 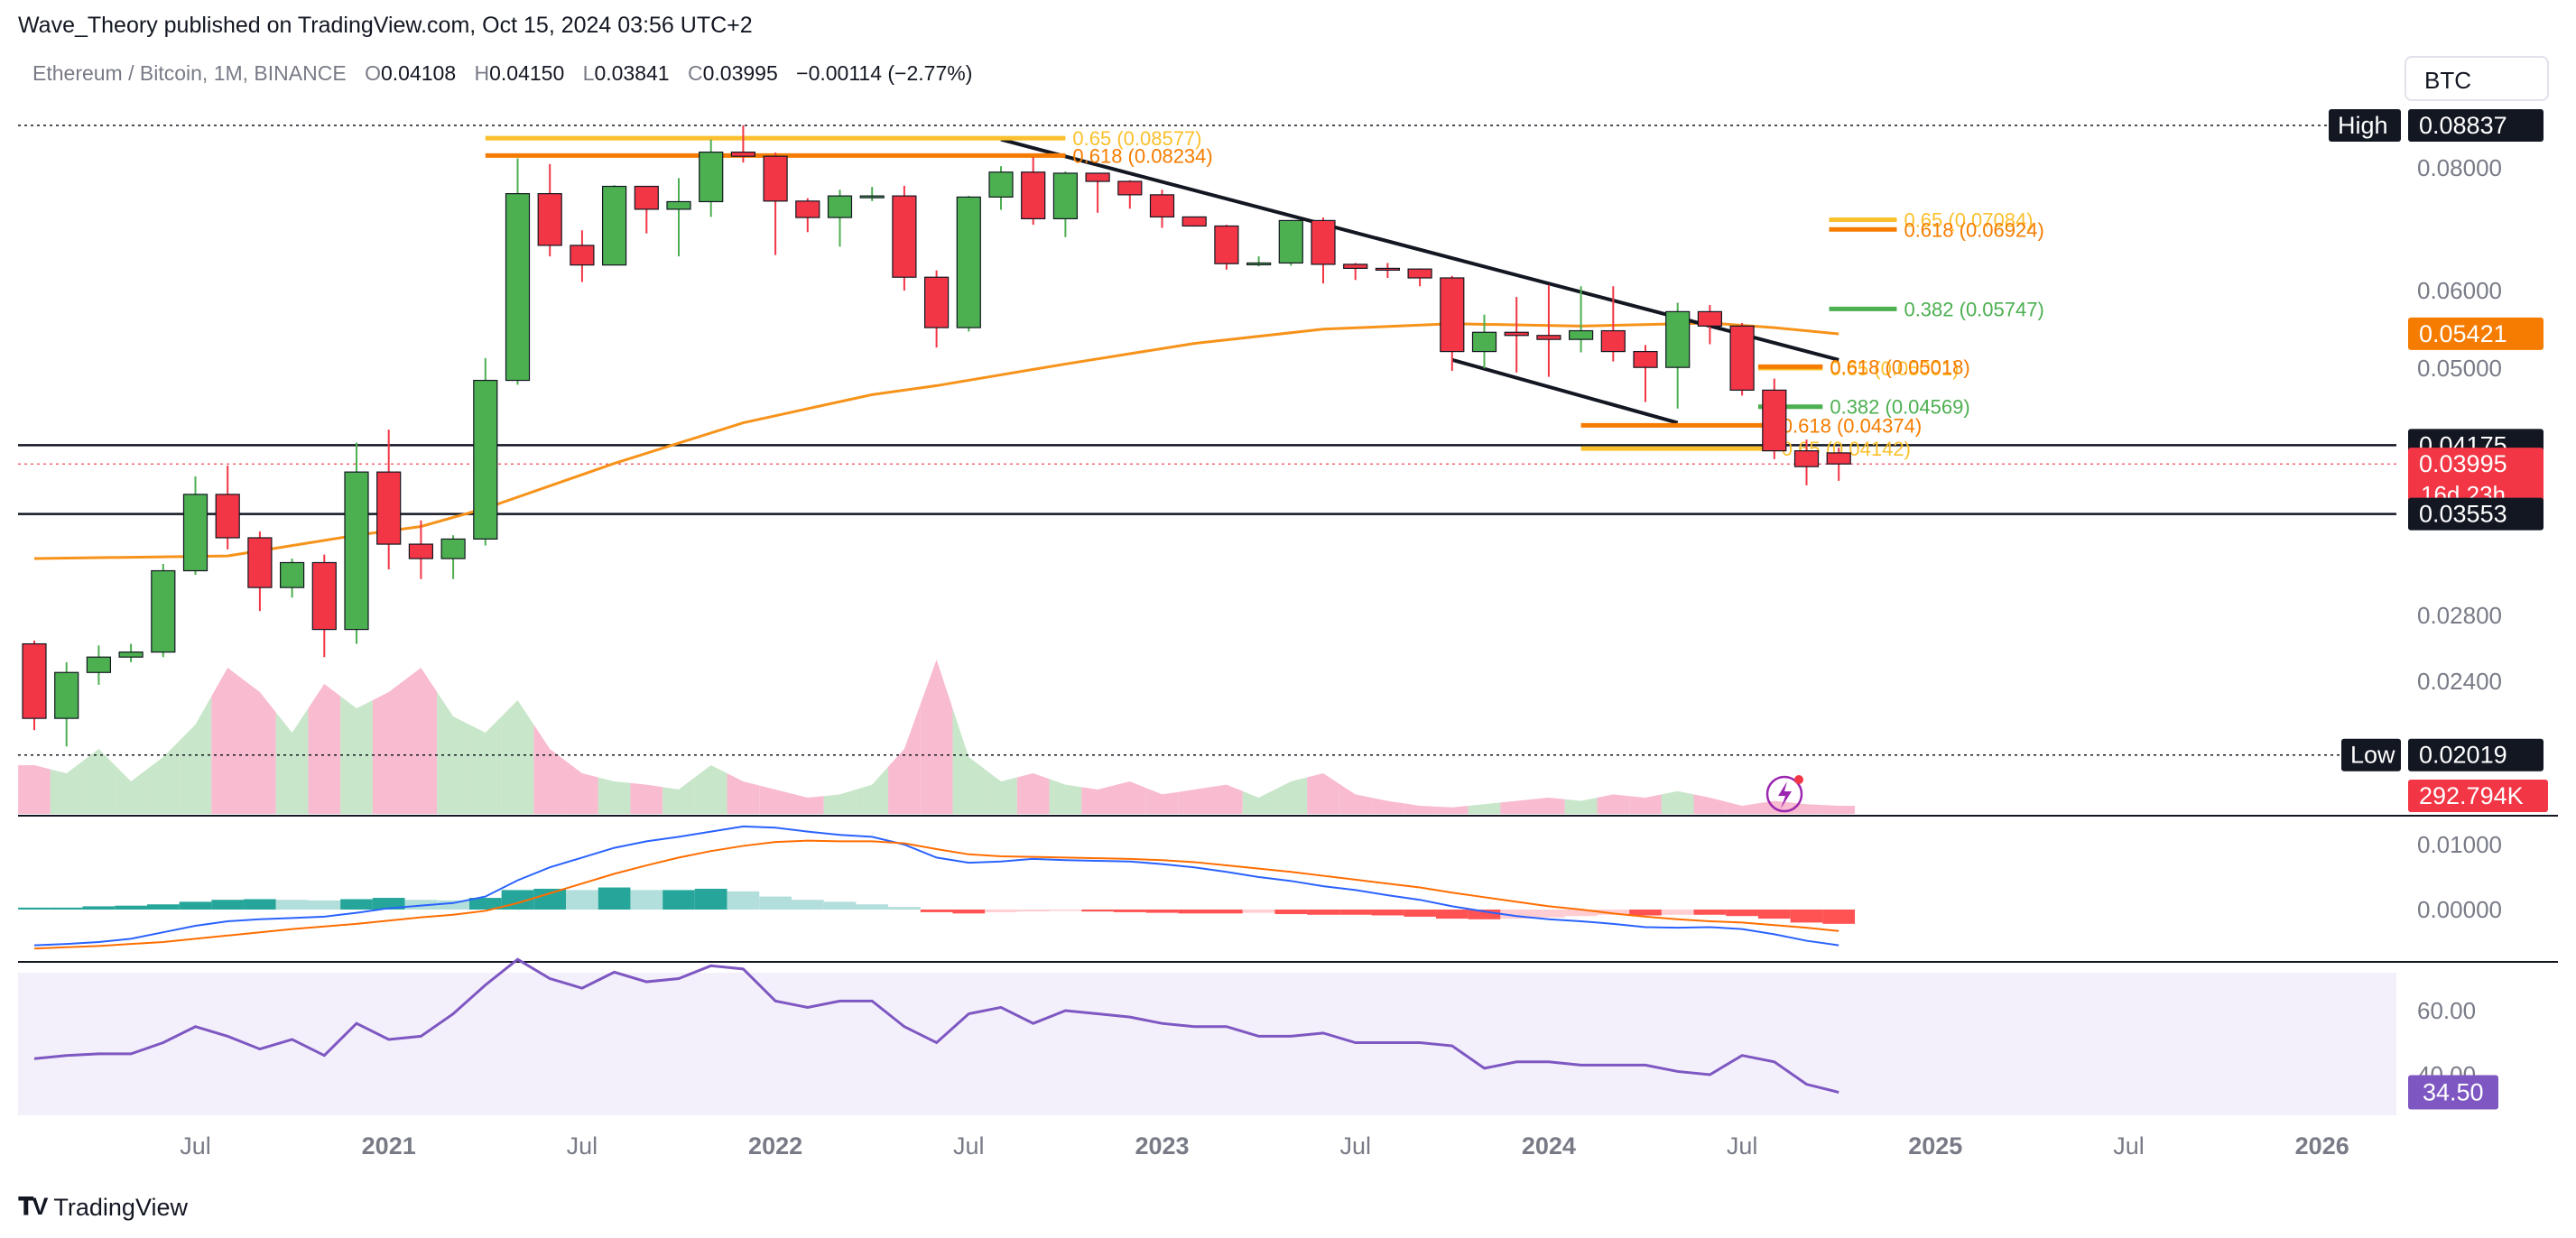 I want to click on macd-pane, so click(x=937, y=888).